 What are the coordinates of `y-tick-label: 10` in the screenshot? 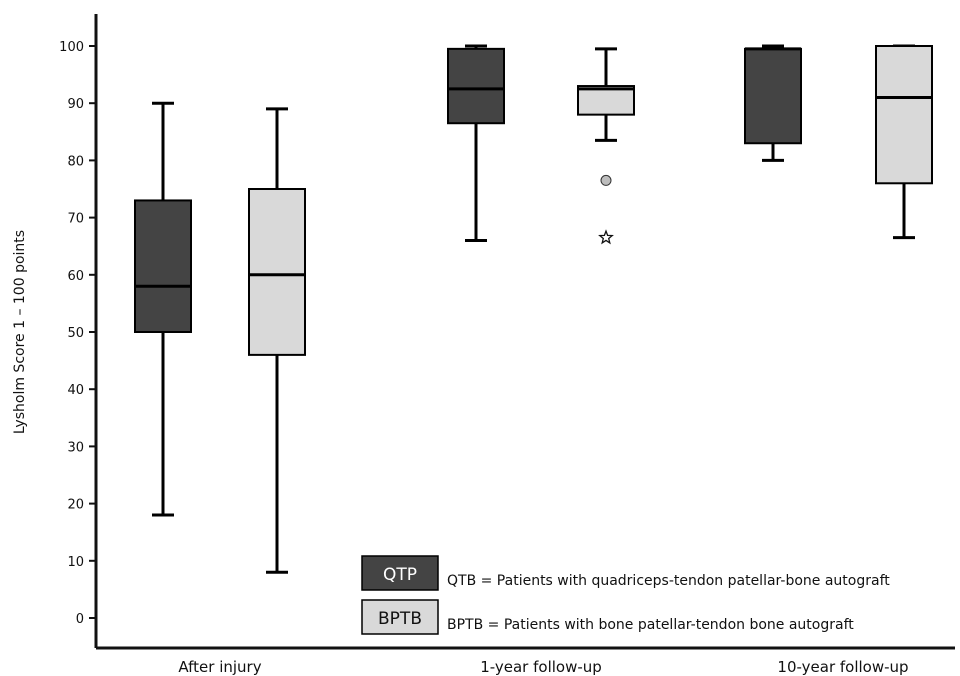 It's located at (75, 562).